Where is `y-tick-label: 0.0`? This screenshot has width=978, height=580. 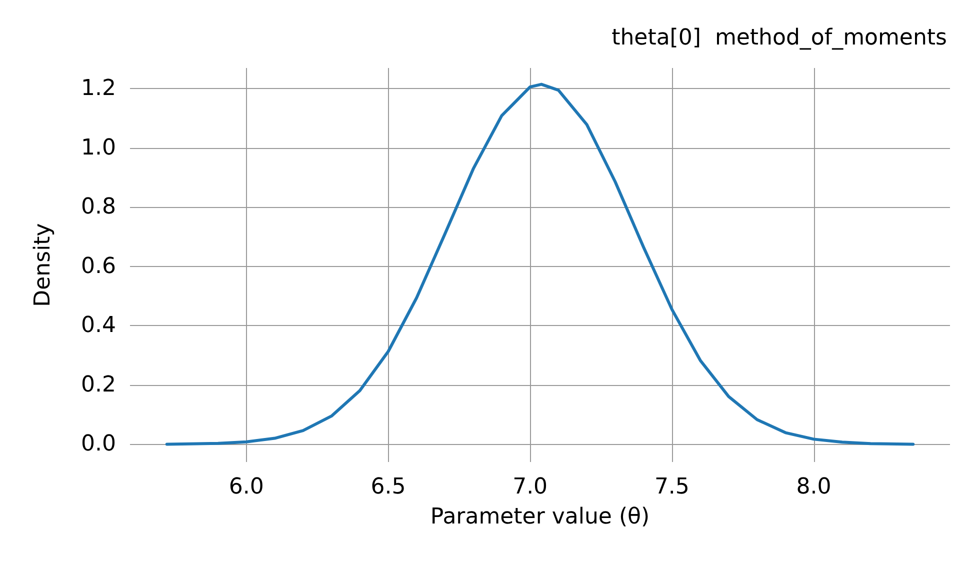
y-tick-label: 0.0 is located at coordinates (98, 444).